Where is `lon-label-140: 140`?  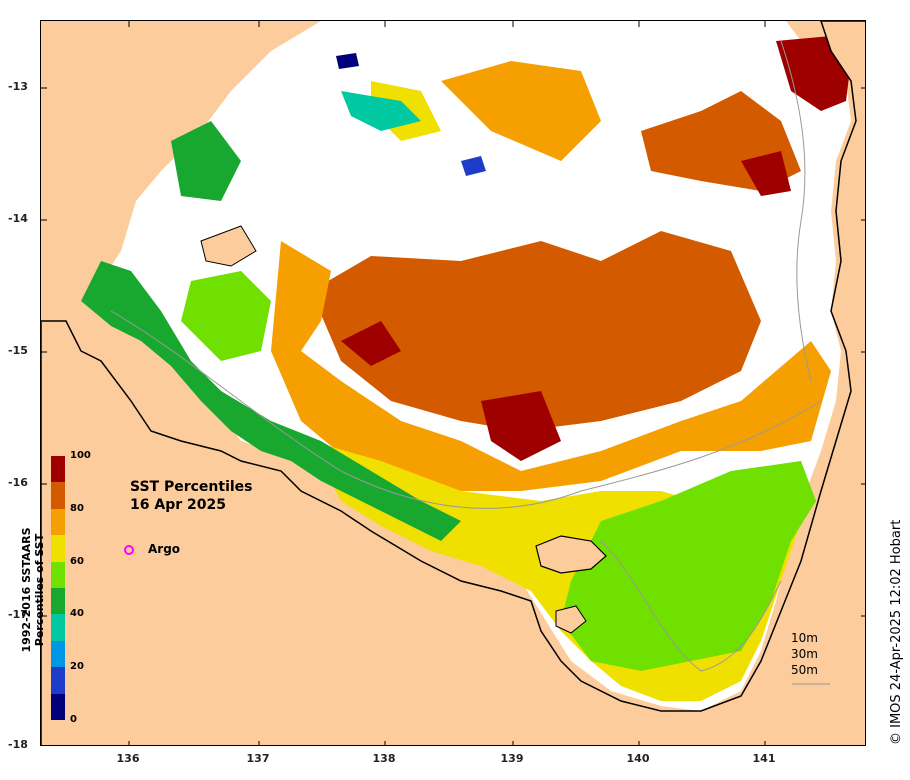 lon-label-140: 140 is located at coordinates (638, 758).